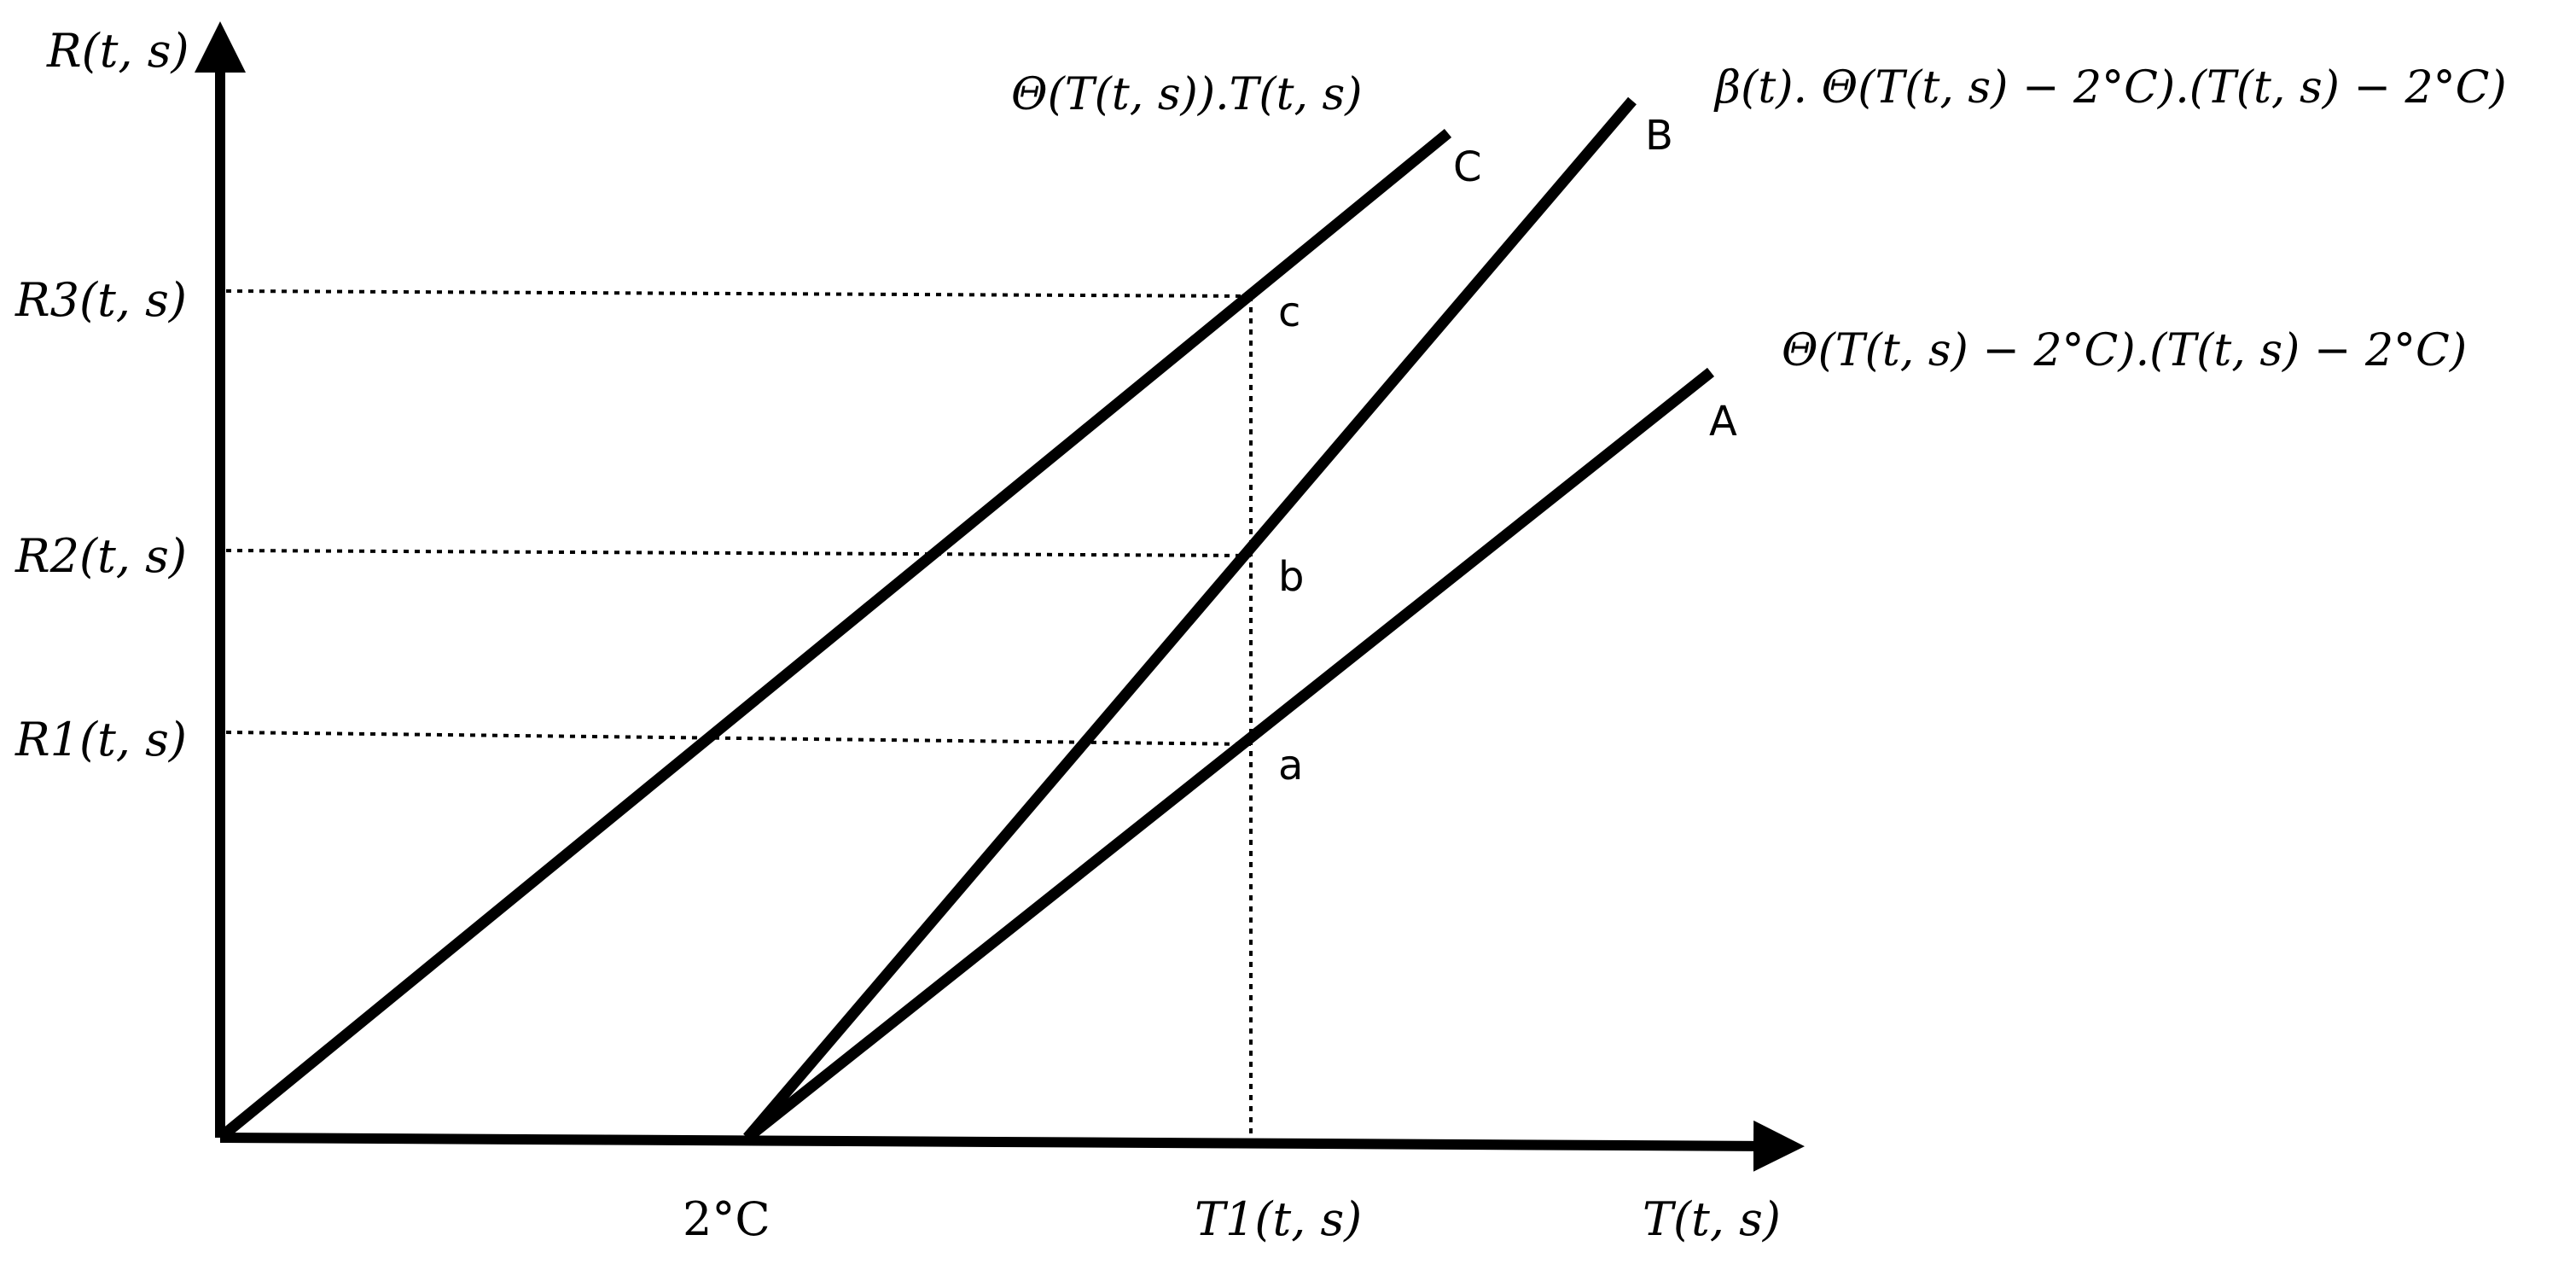 The width and height of the screenshot is (2576, 1264). What do you see at coordinates (1659, 136) in the screenshot?
I see `curve-letter-b: B` at bounding box center [1659, 136].